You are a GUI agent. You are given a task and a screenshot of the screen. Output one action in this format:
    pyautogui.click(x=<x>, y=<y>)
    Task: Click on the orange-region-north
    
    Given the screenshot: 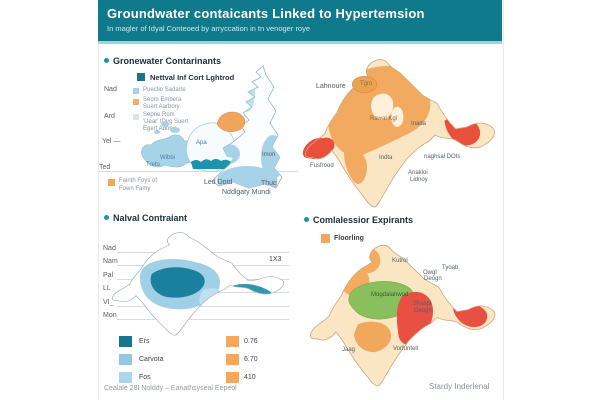 What is the action you would take?
    pyautogui.click(x=367, y=260)
    